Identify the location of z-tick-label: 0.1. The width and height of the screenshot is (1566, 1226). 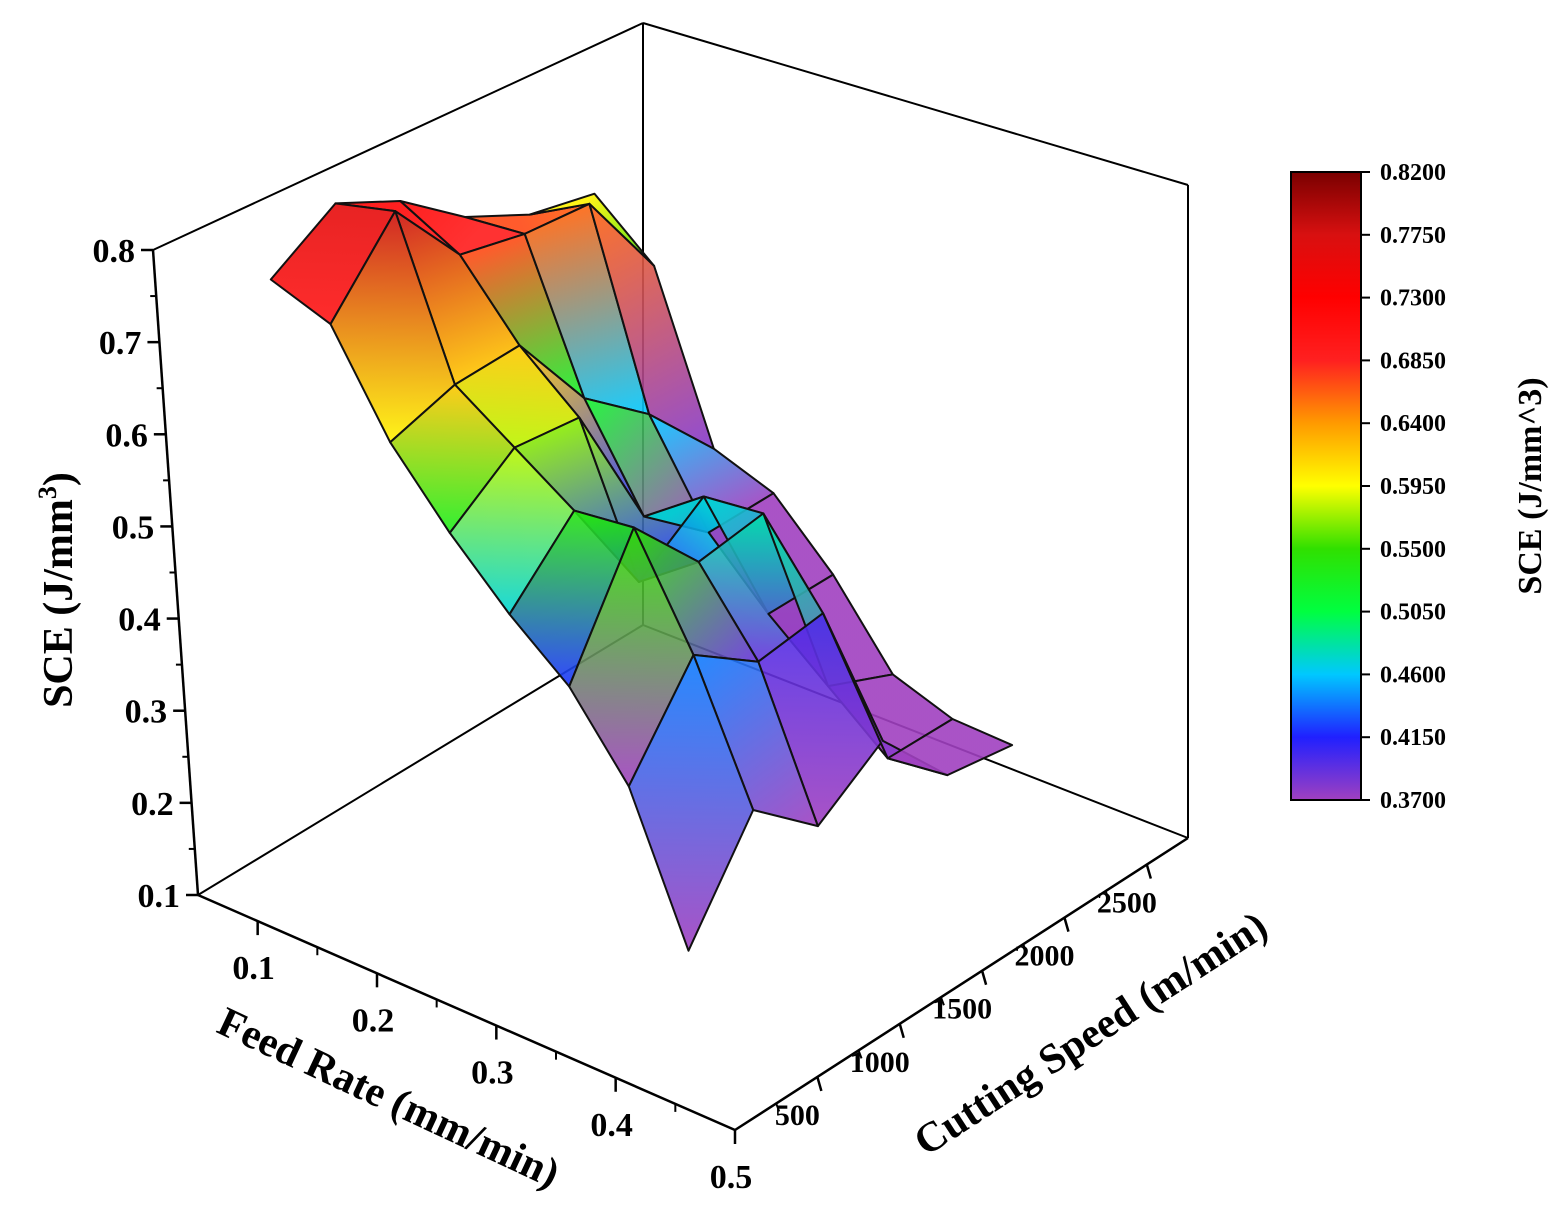
(159, 896).